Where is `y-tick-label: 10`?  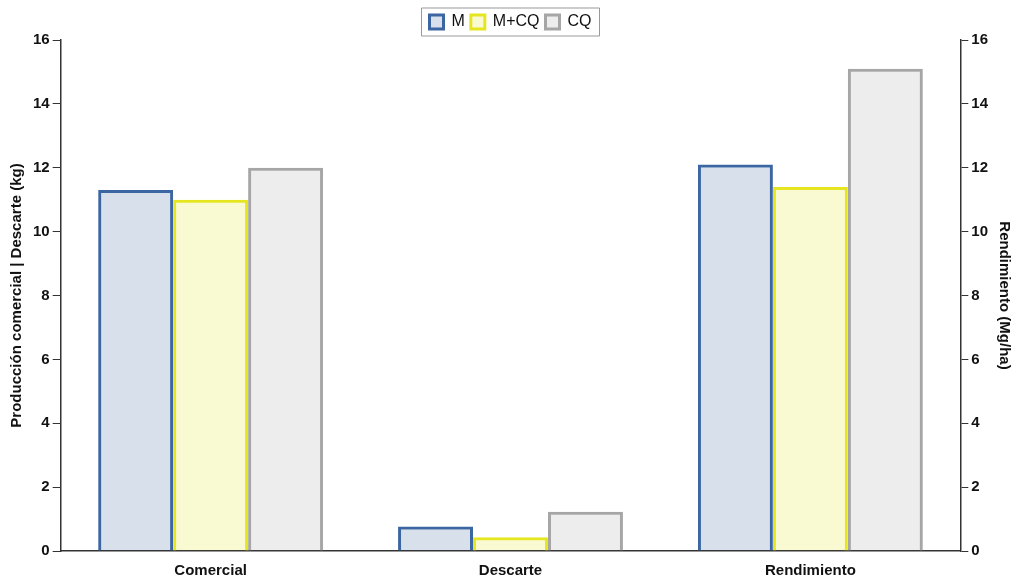
y-tick-label: 10 is located at coordinates (41, 230).